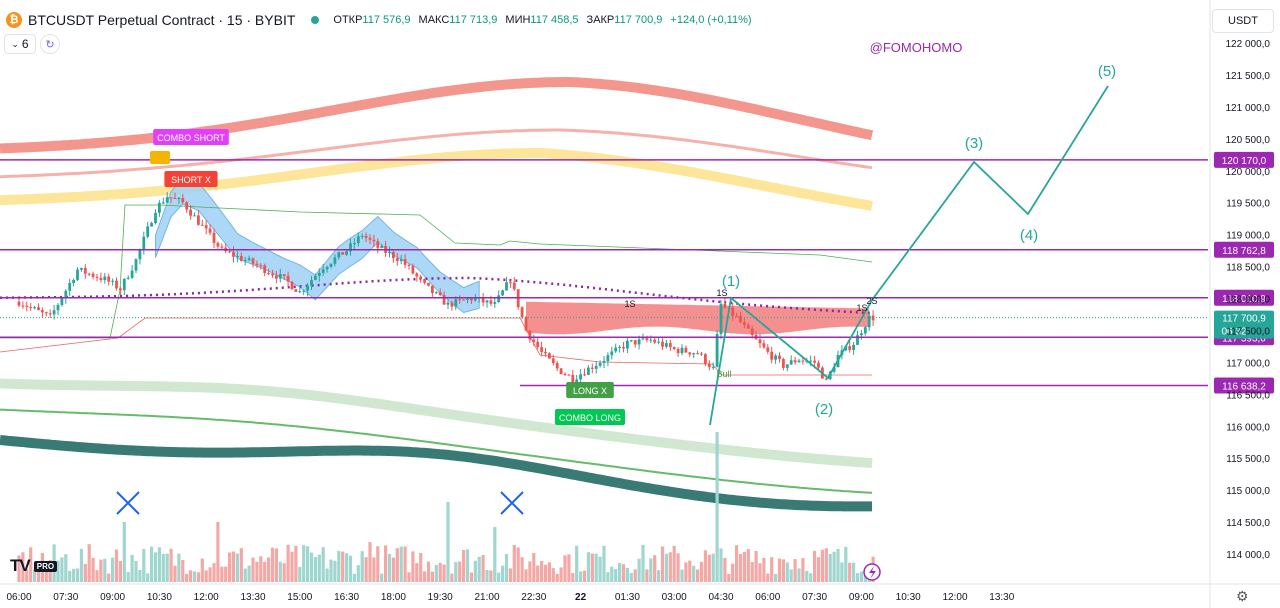 The image size is (1280, 608). I want to click on countdown-label: 06:32, so click(1233, 332).